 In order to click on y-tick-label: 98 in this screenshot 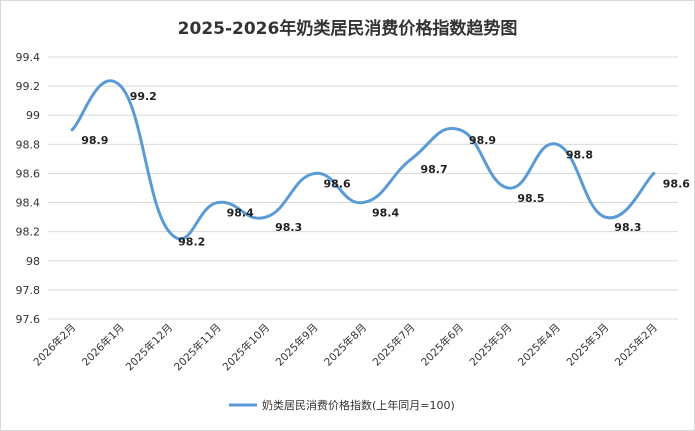, I will do `click(33, 261)`.